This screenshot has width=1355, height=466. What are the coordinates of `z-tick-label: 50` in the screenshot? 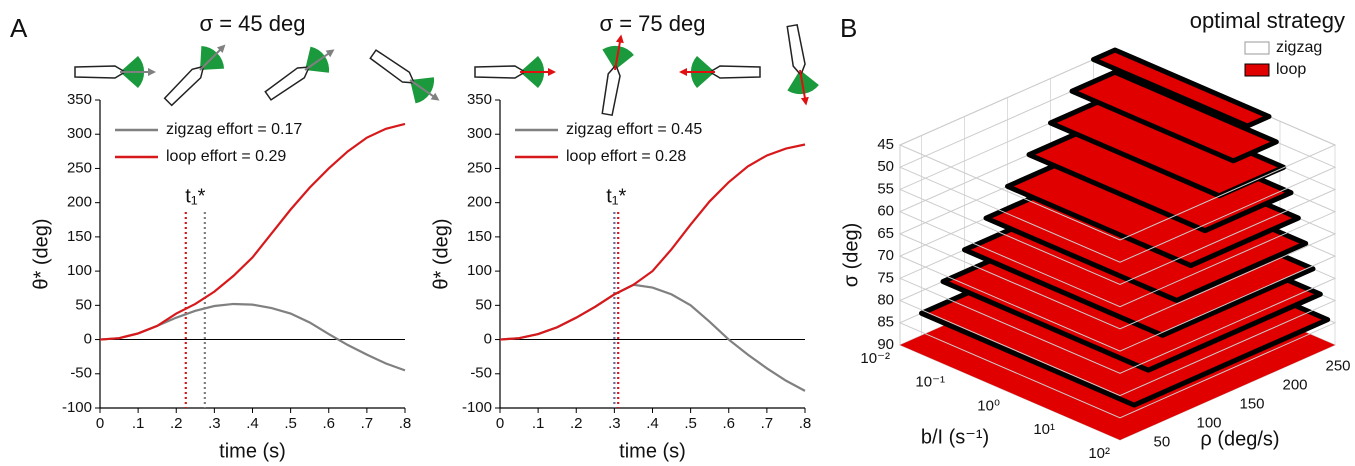 It's located at (885, 166).